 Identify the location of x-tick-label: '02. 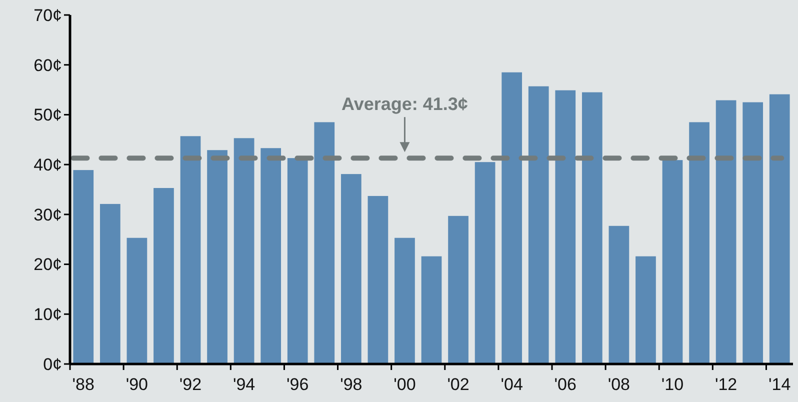
(458, 384).